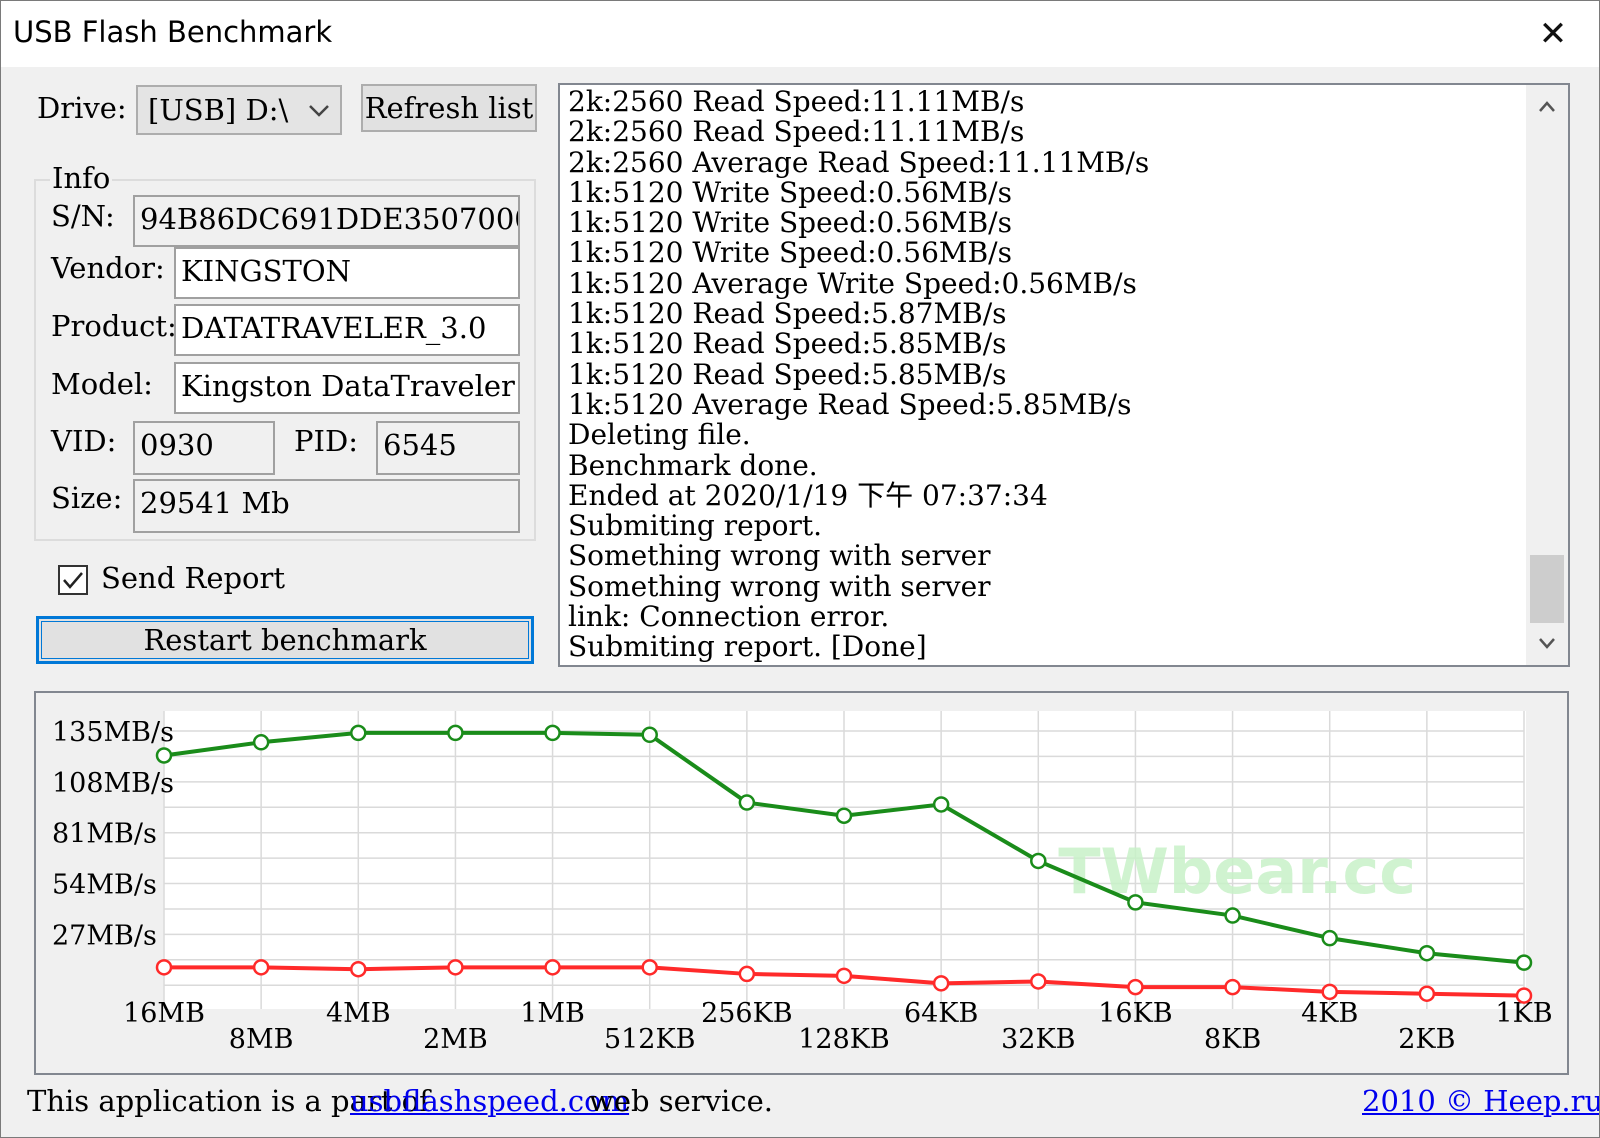 Image resolution: width=1600 pixels, height=1138 pixels. Describe the element at coordinates (808, 495) in the screenshot. I see `log-line: Ended at 2020/1/19 下午 07:37:34` at that location.